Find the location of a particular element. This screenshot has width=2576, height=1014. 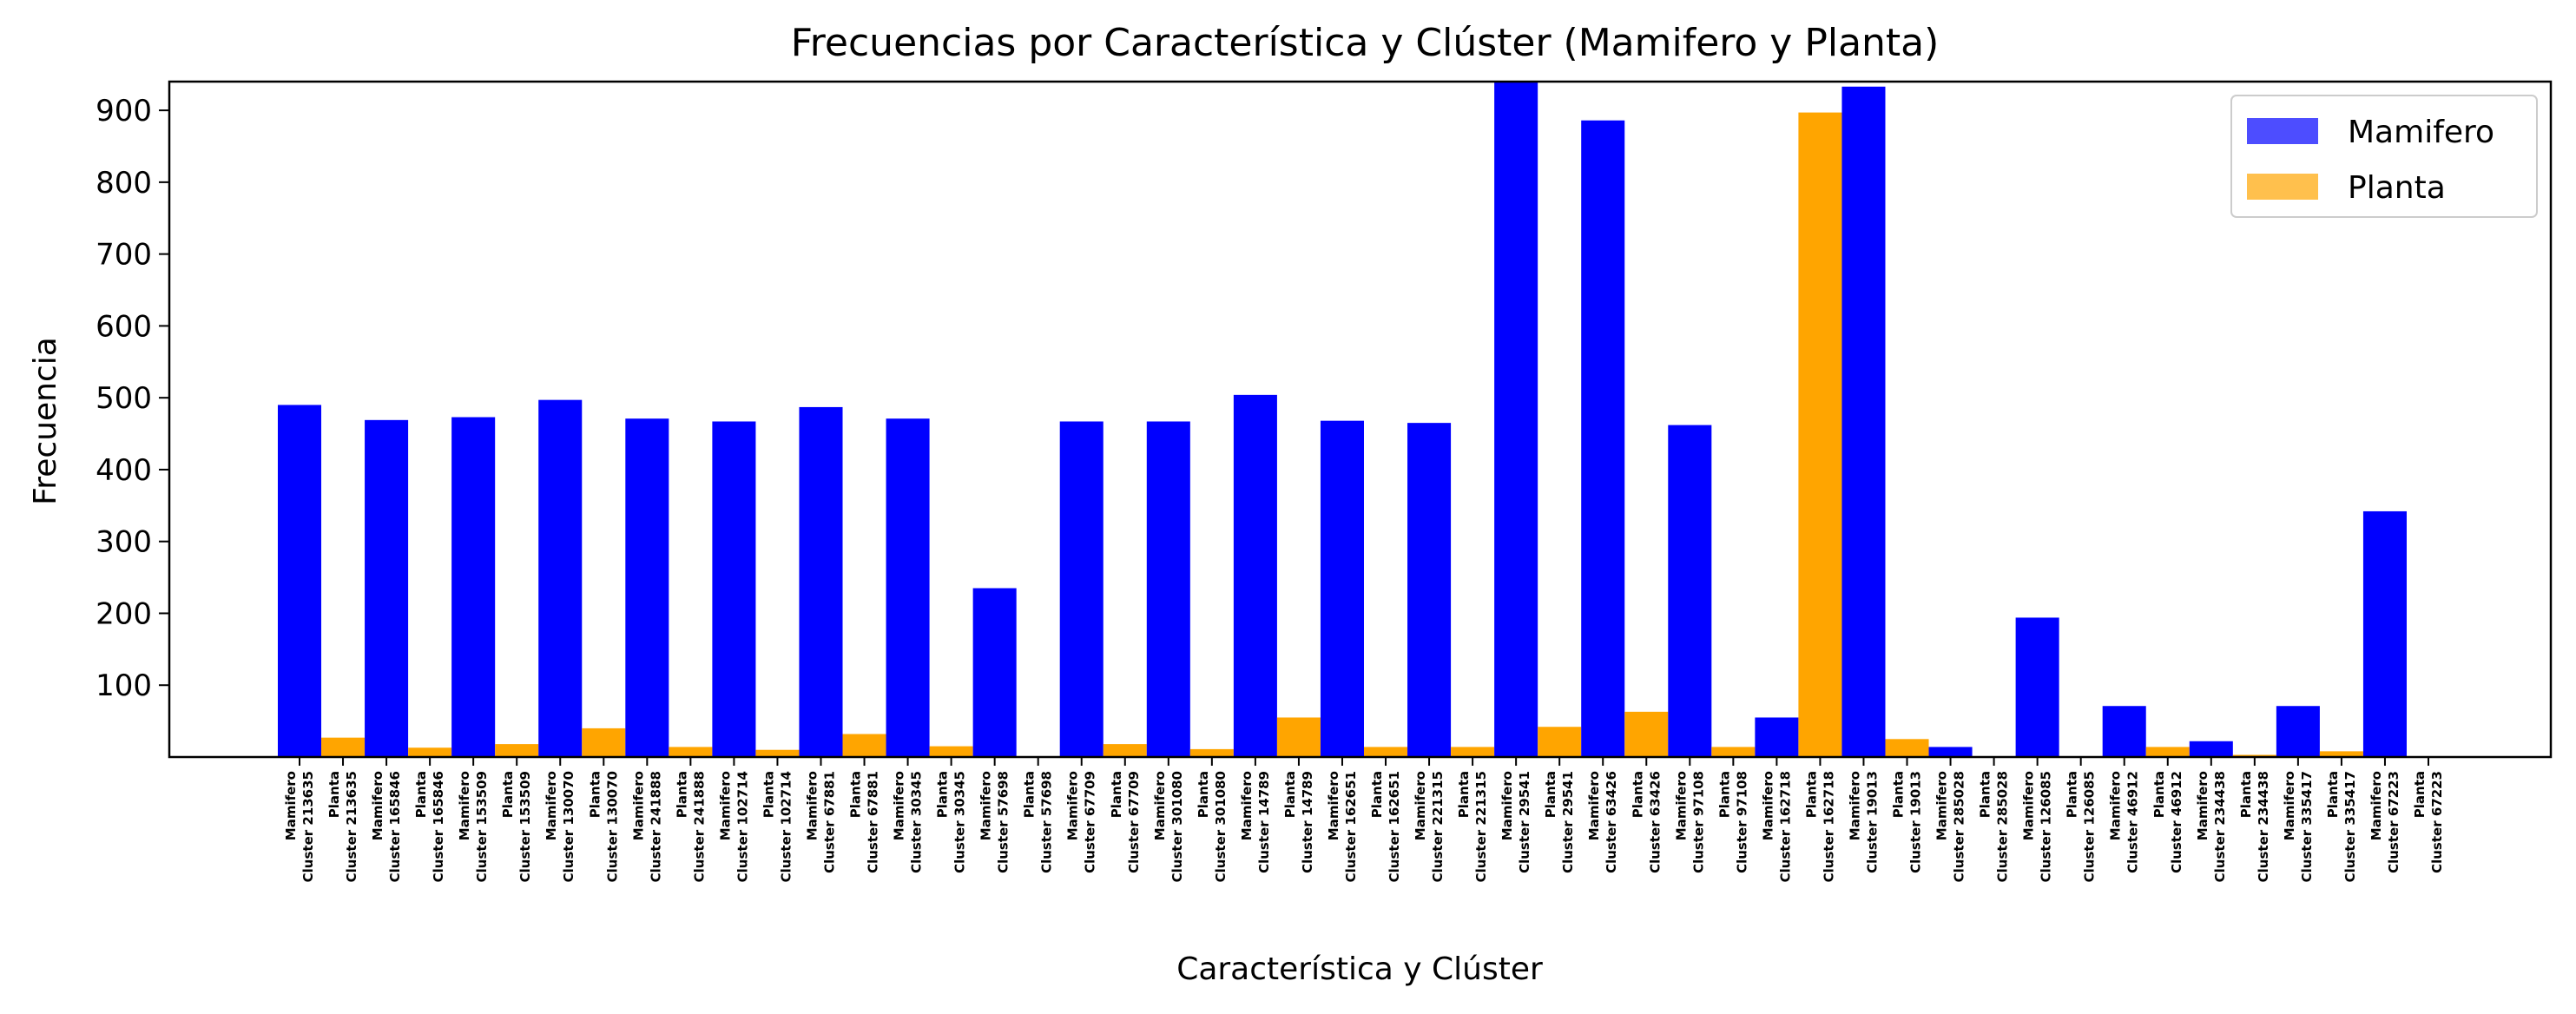

x-tick-label: Mamifero Cluster 67223 is located at coordinates (2384, 822).